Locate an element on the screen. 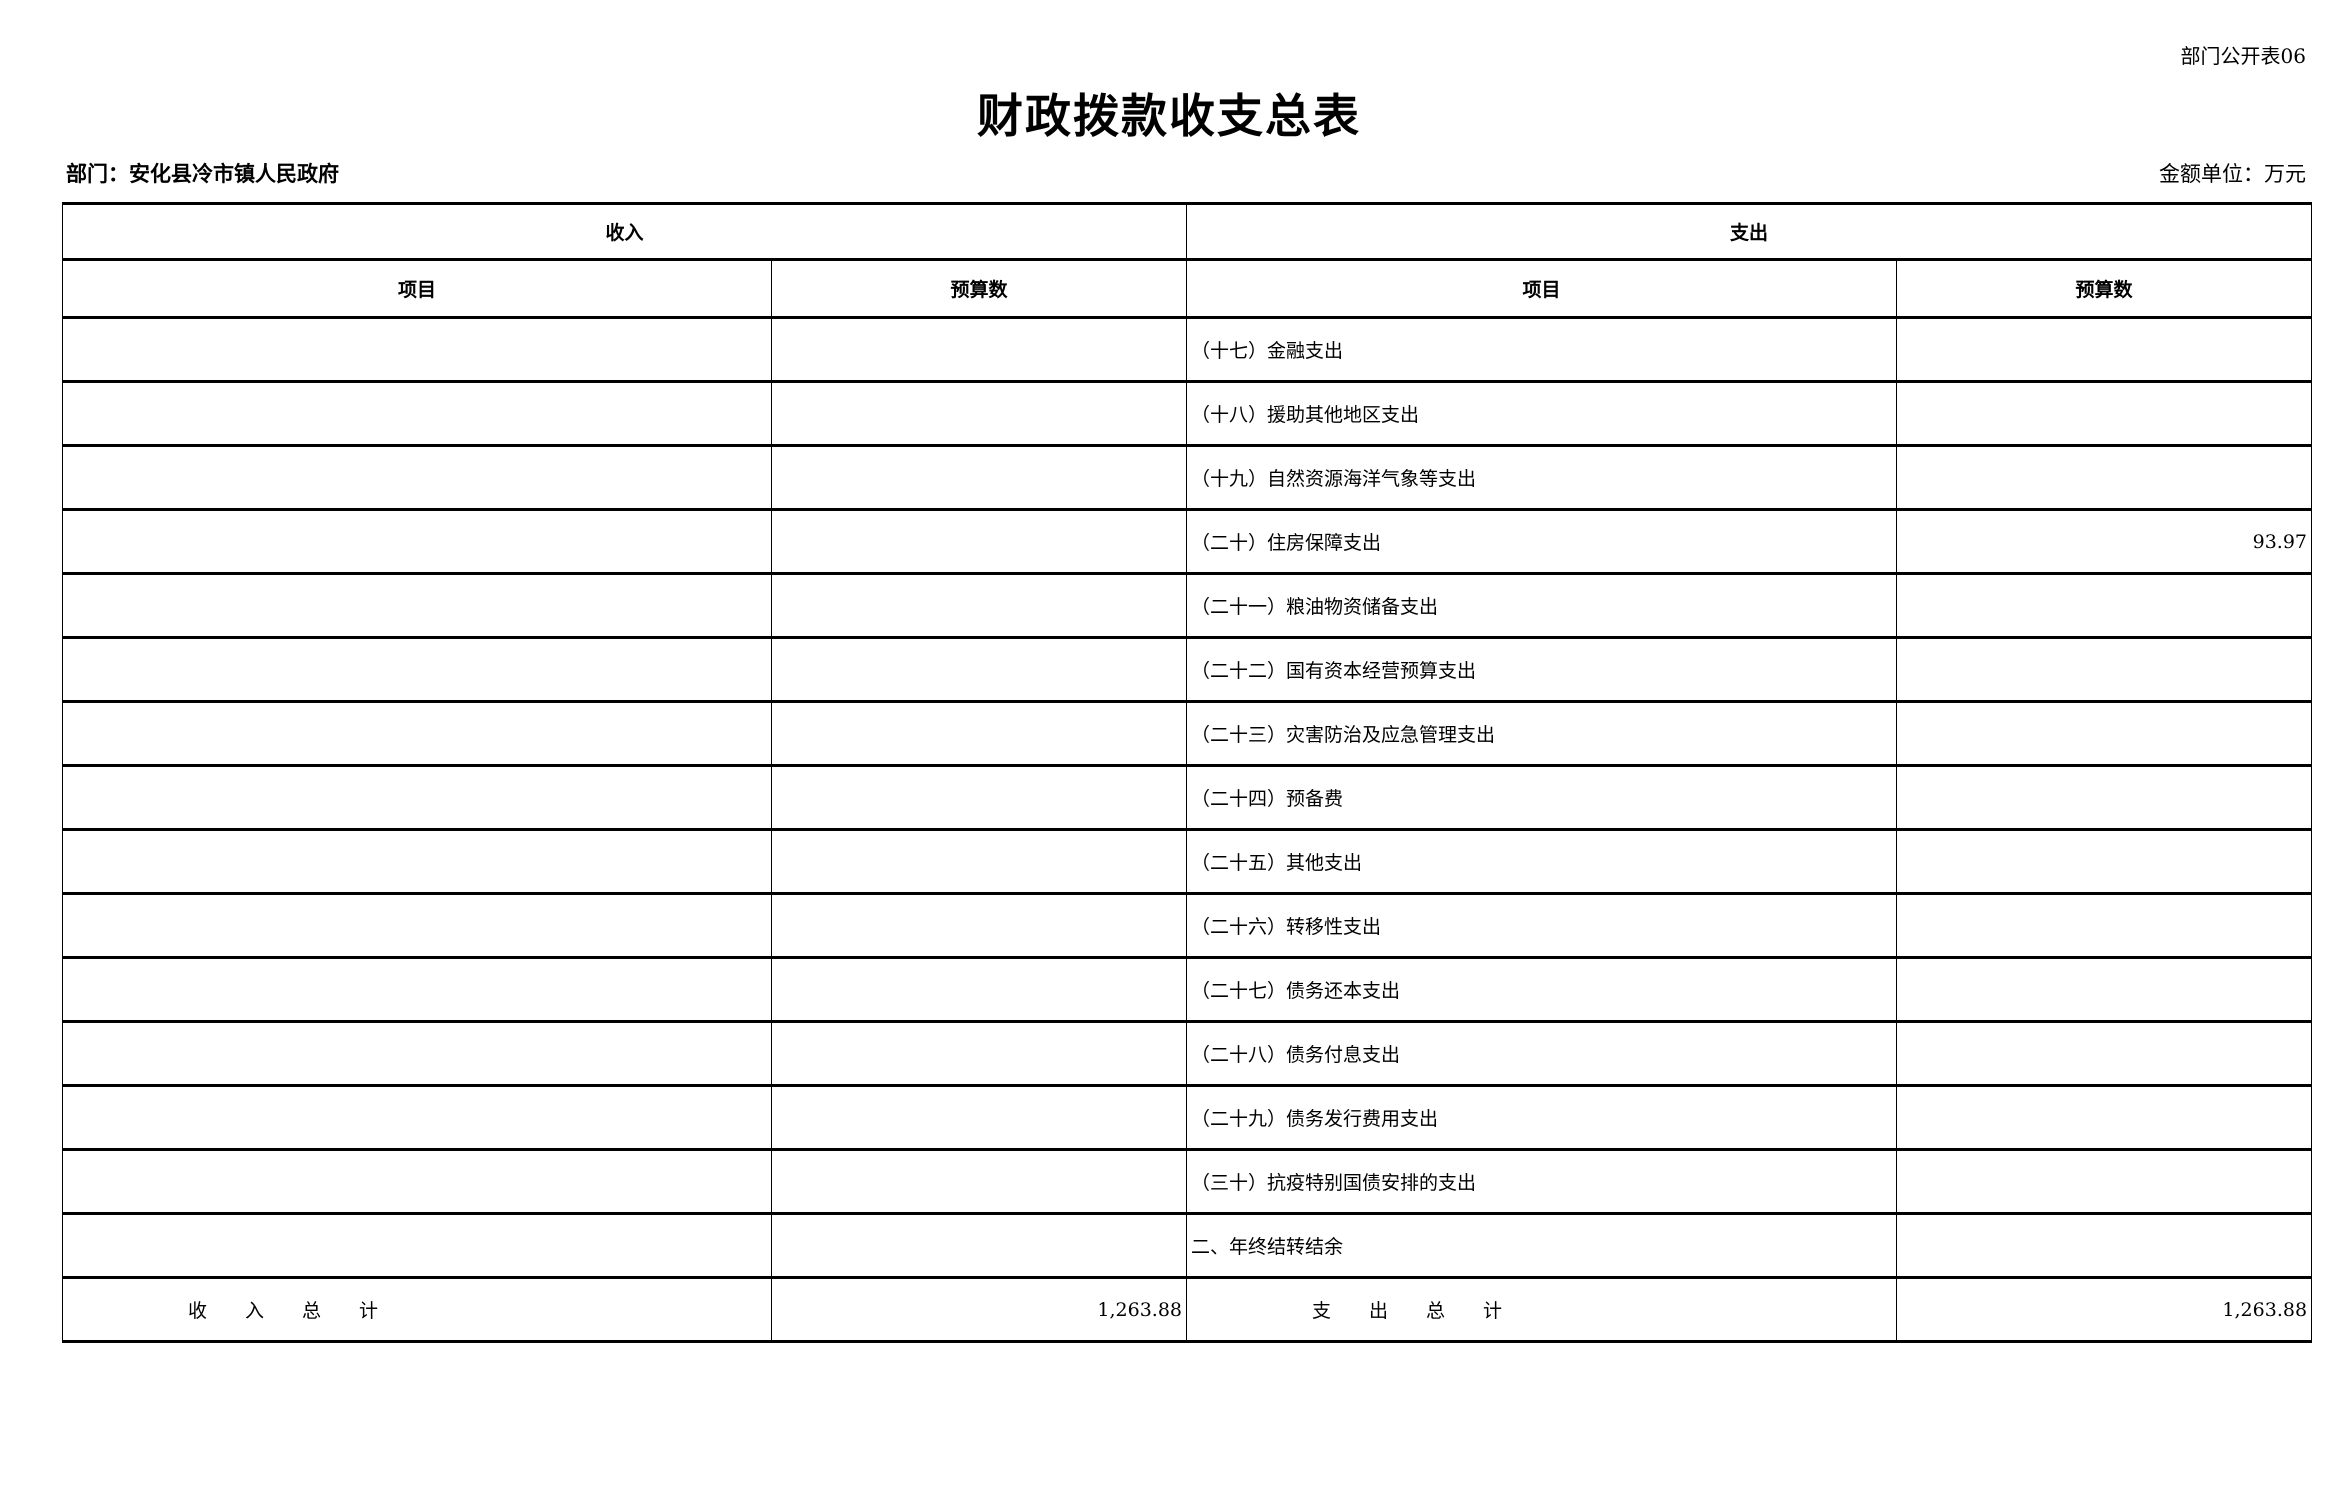 The height and width of the screenshot is (1488, 2338). expense-header: 支出 is located at coordinates (1749, 231).